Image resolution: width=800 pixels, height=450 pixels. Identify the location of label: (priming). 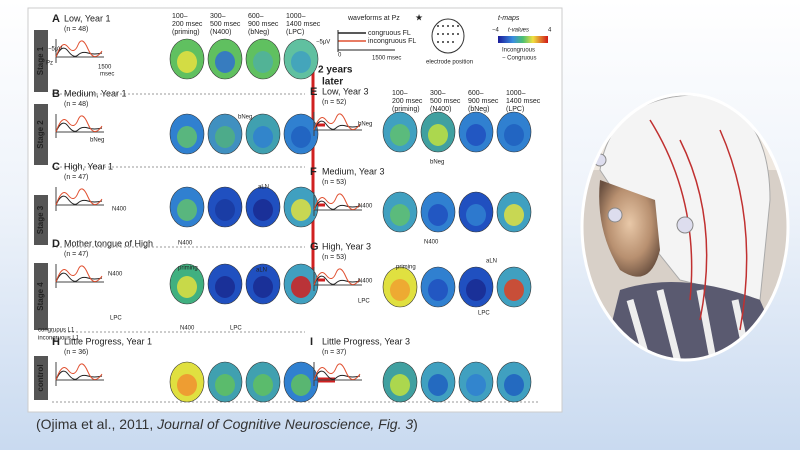
(406, 109).